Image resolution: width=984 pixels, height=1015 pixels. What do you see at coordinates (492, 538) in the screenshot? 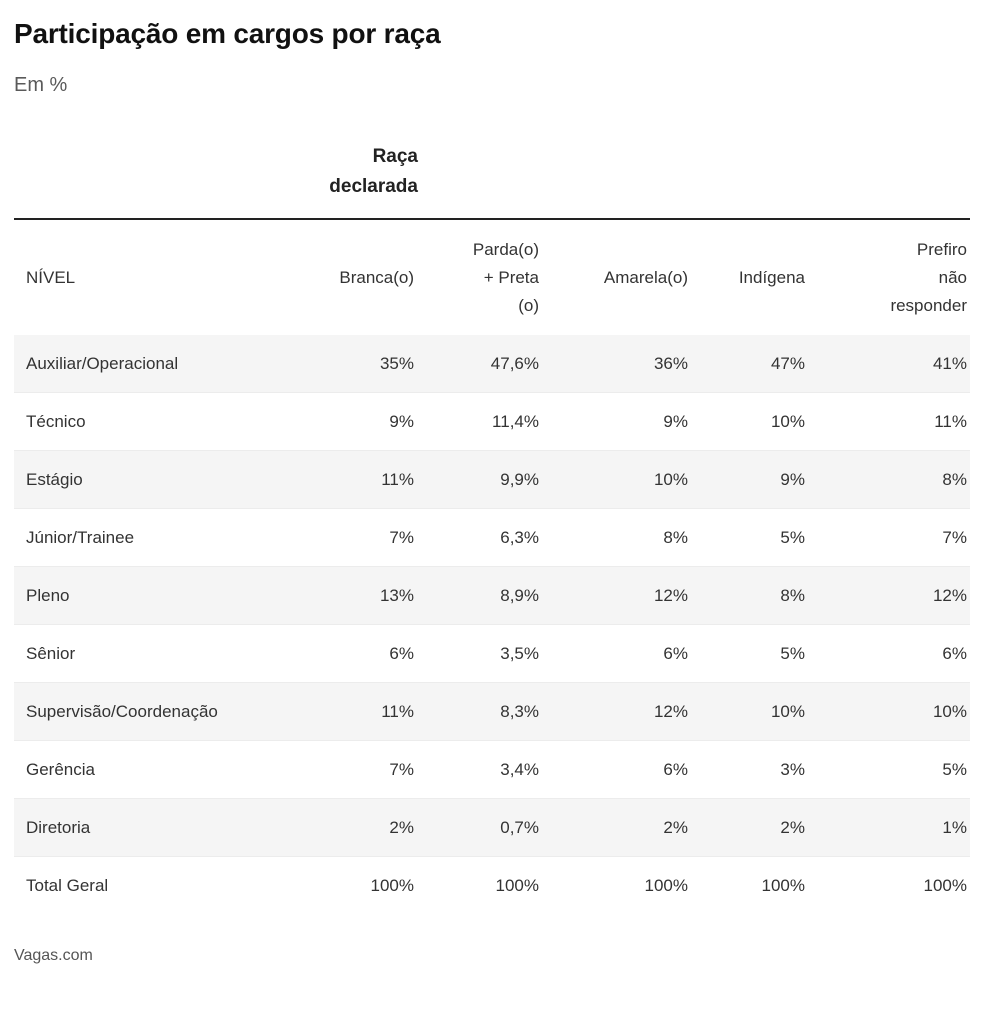
I see `table-row: Júnior/Trainee 7% 6,3% 8% 5% 7%` at bounding box center [492, 538].